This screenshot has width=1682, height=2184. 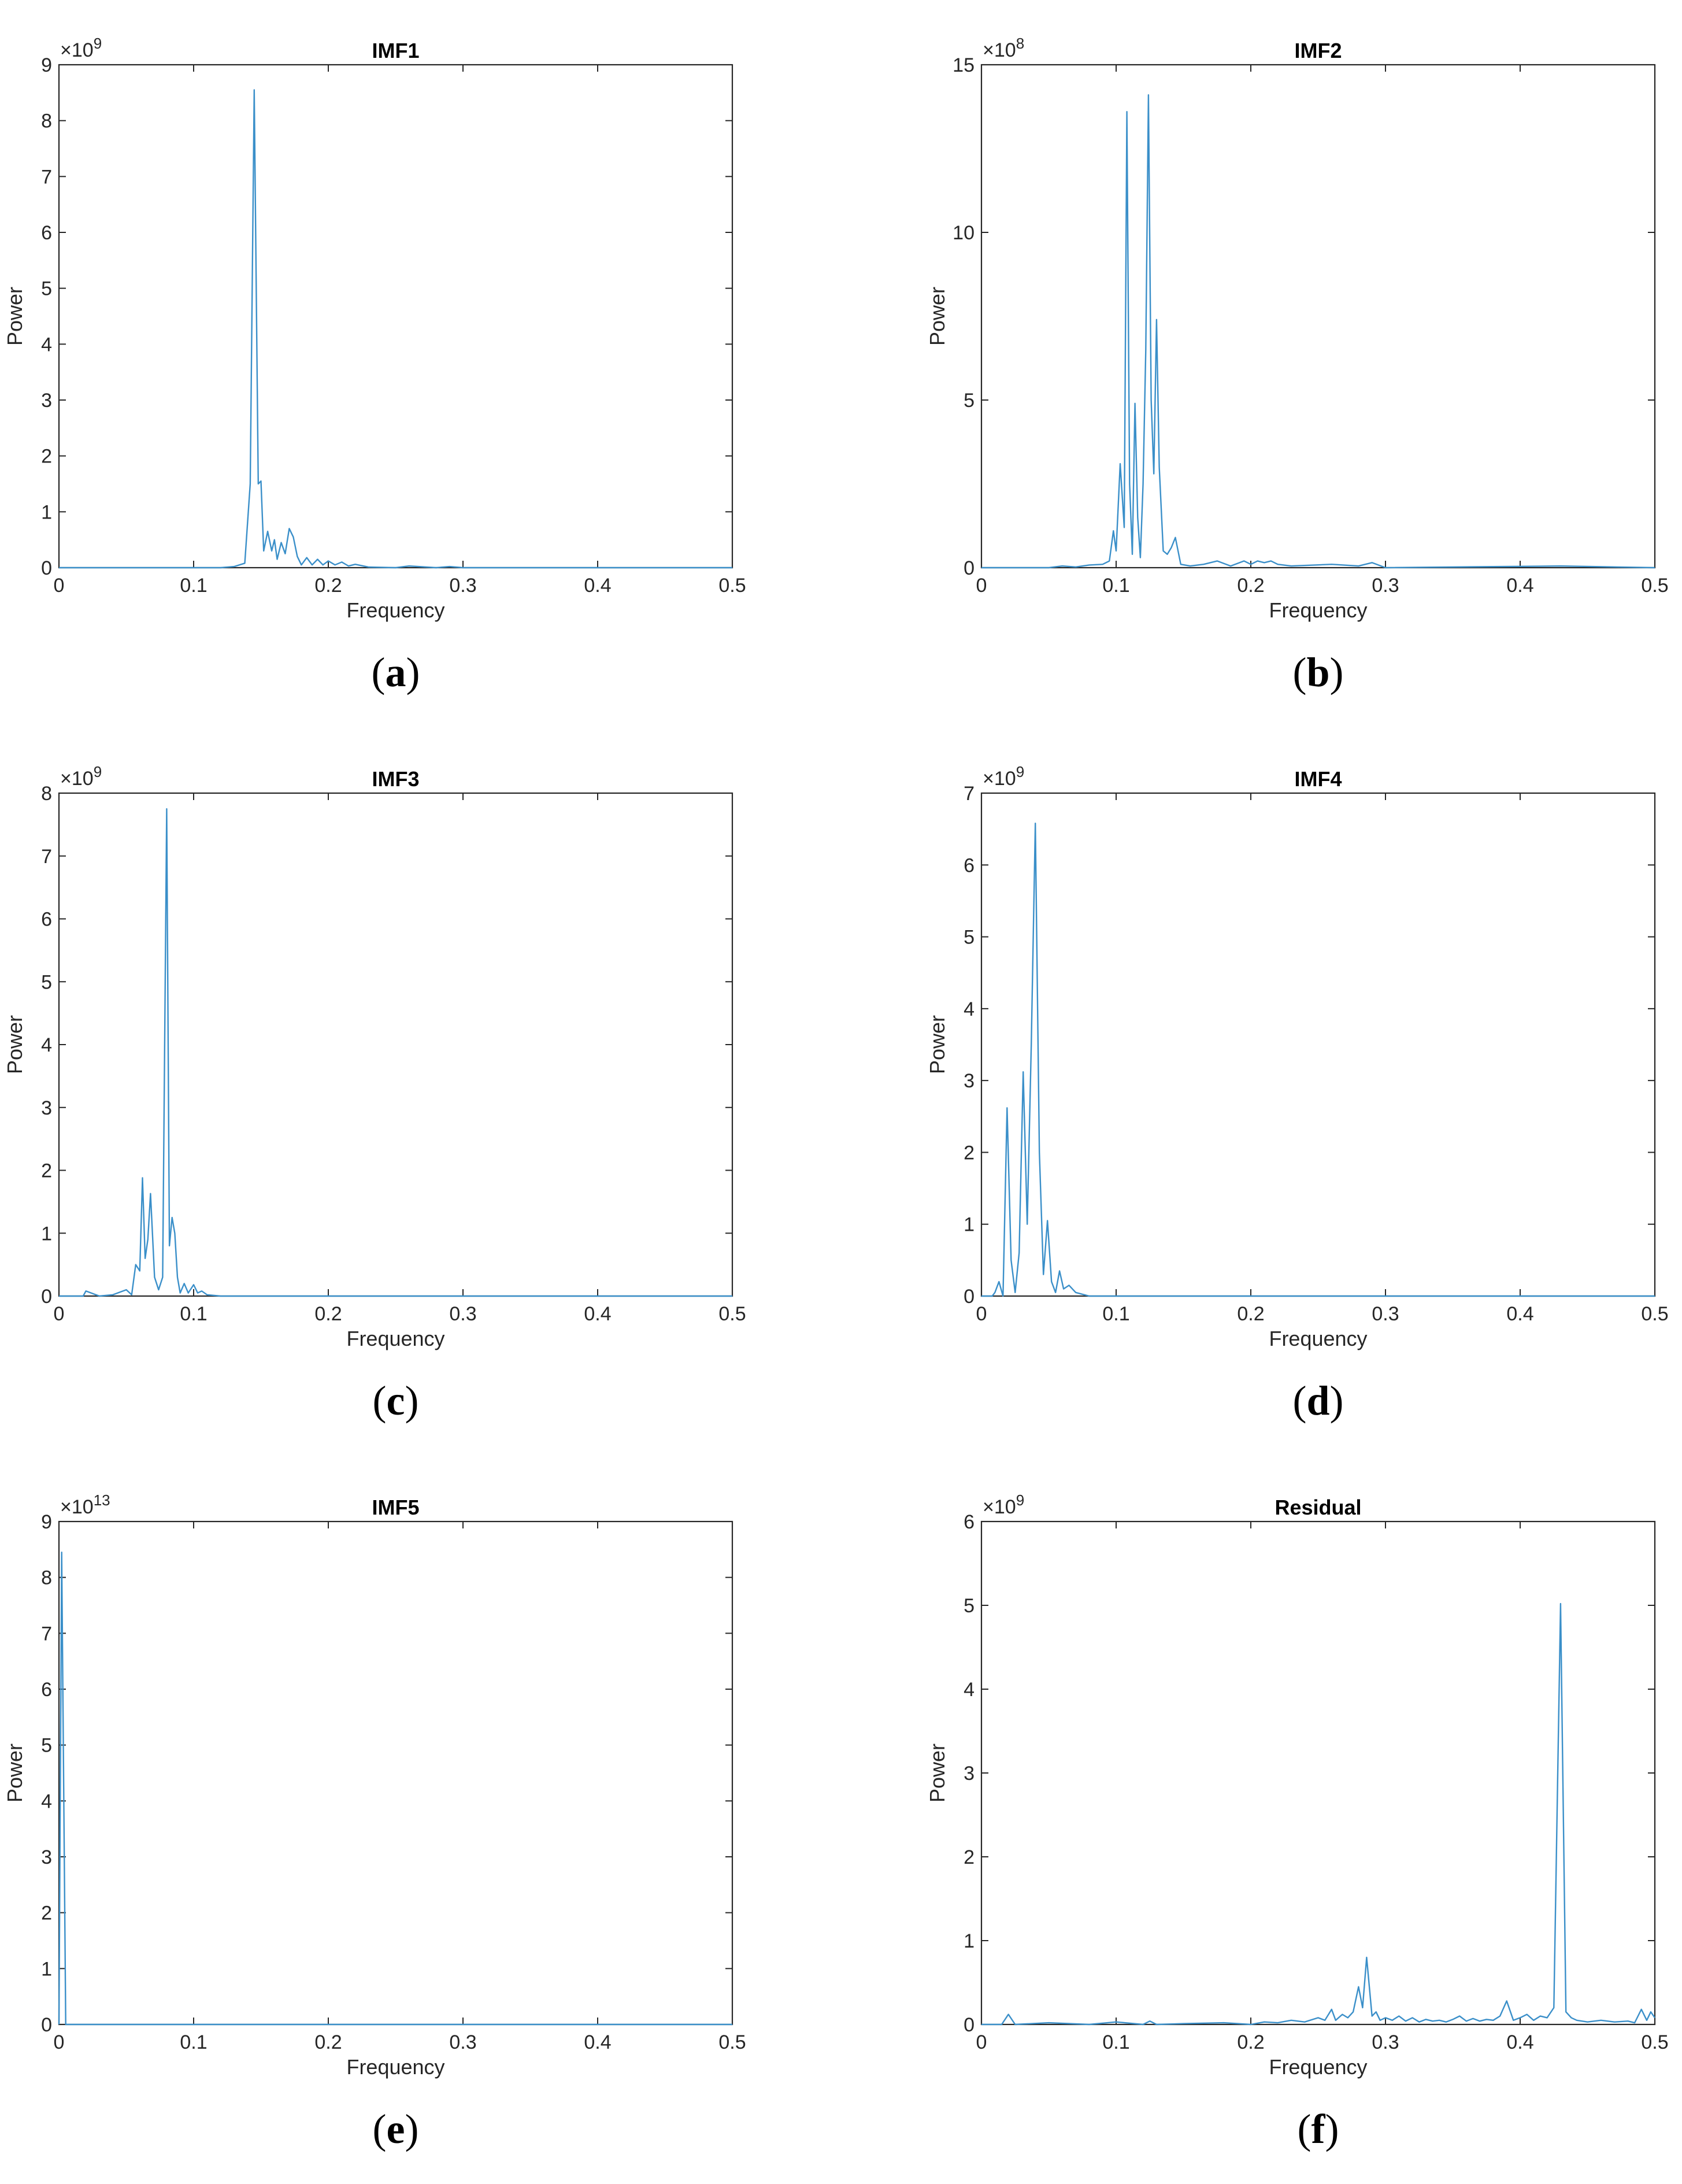 What do you see at coordinates (1318, 2129) in the screenshot?
I see `panel-sublabel: (f)` at bounding box center [1318, 2129].